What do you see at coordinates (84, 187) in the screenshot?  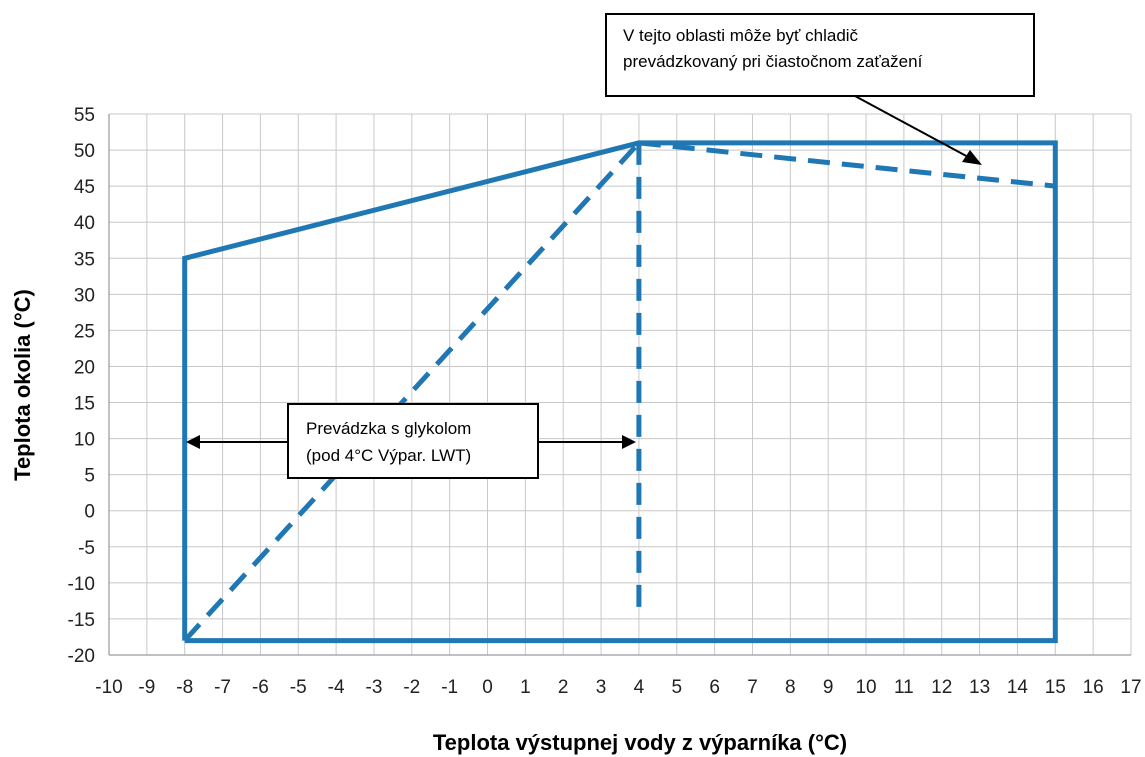 I see `y-tick-label: 45` at bounding box center [84, 187].